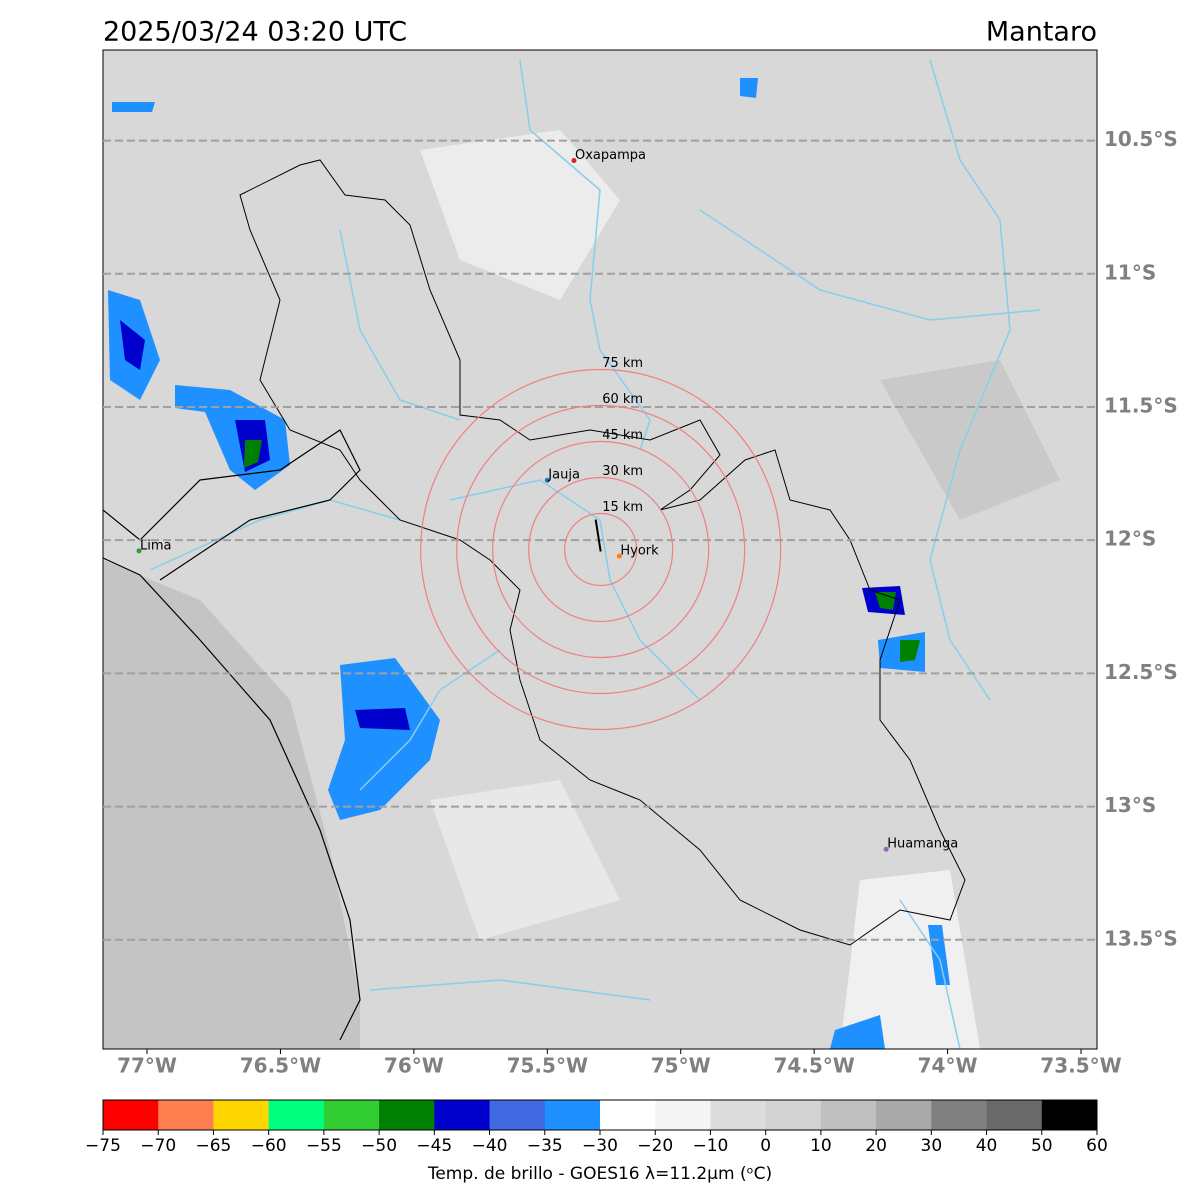 This screenshot has width=1200, height=1200. What do you see at coordinates (280, 1066) in the screenshot?
I see `lon-tick-label: 76.5°W` at bounding box center [280, 1066].